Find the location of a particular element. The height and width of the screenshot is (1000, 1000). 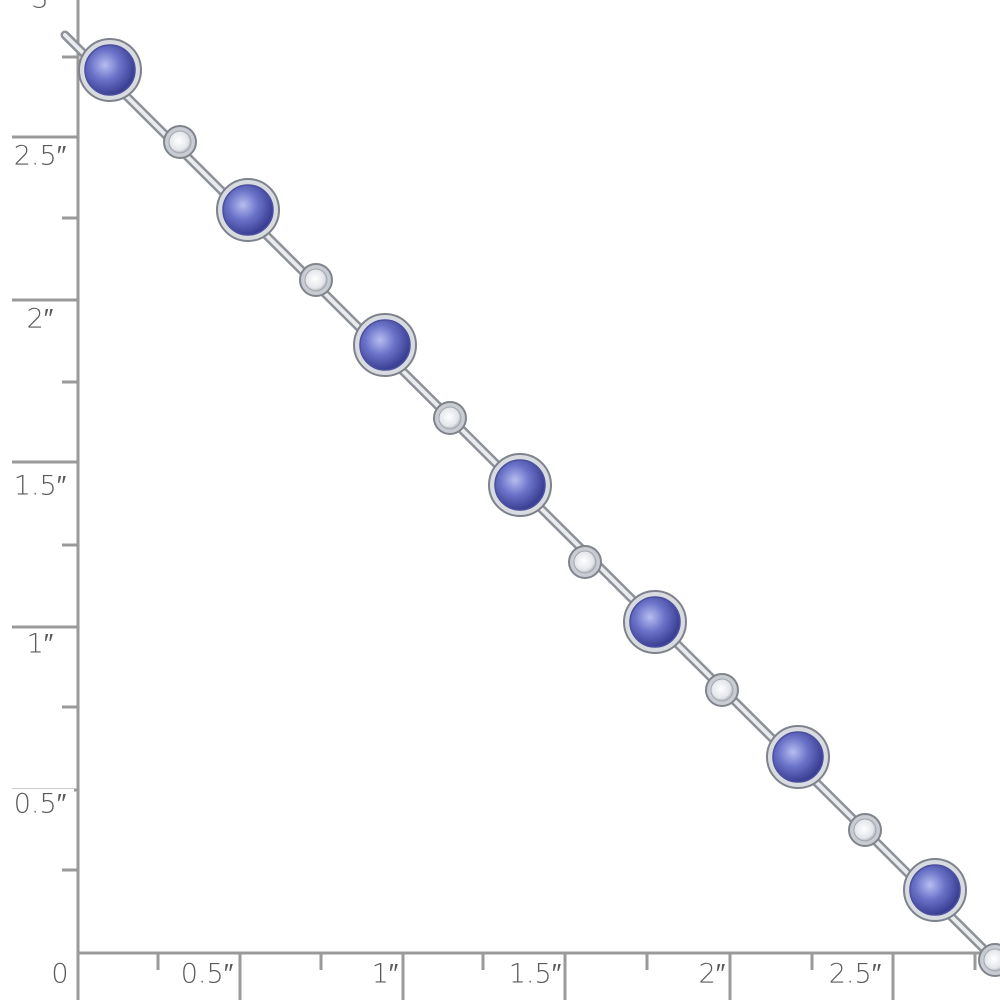

ruler-label: 0 is located at coordinates (59, 974).